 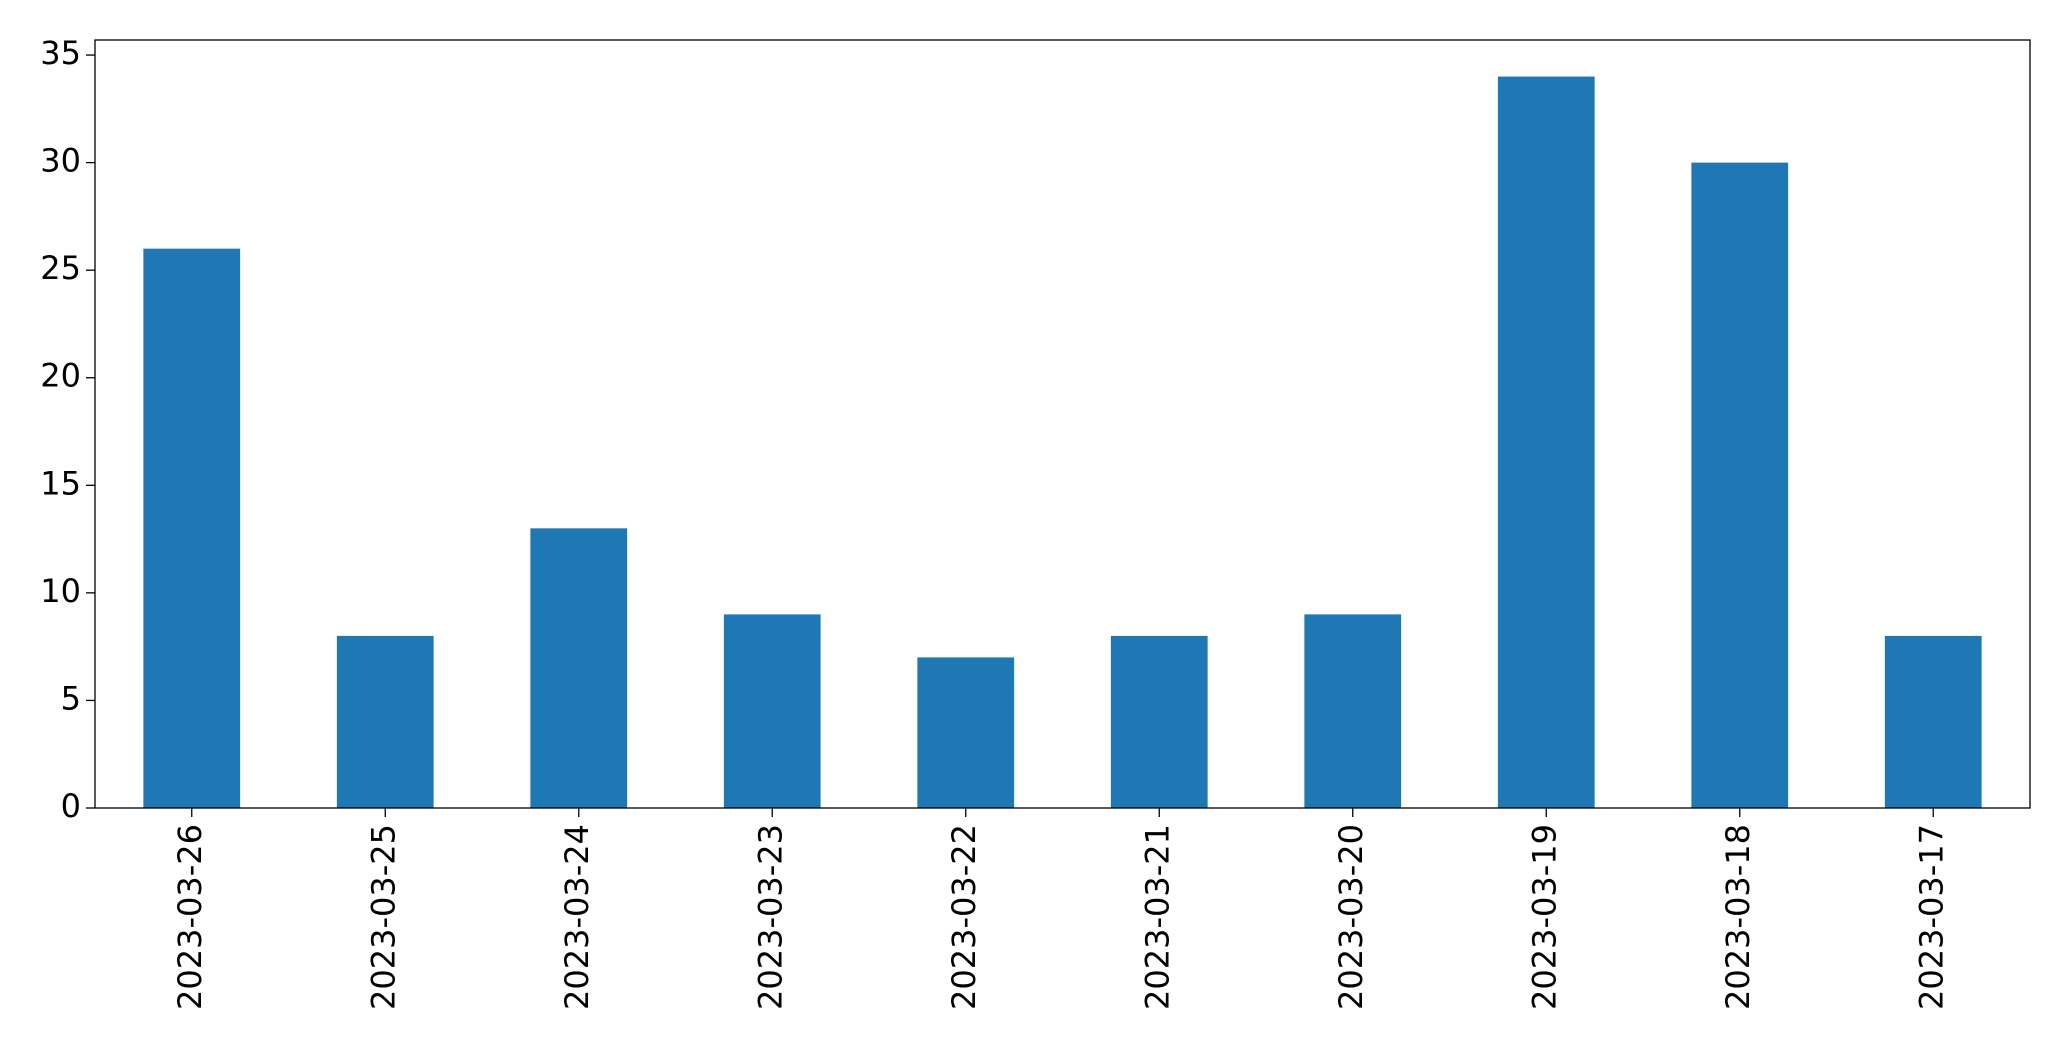 I want to click on x-tick-label: 2023-03-26, so click(x=190, y=917).